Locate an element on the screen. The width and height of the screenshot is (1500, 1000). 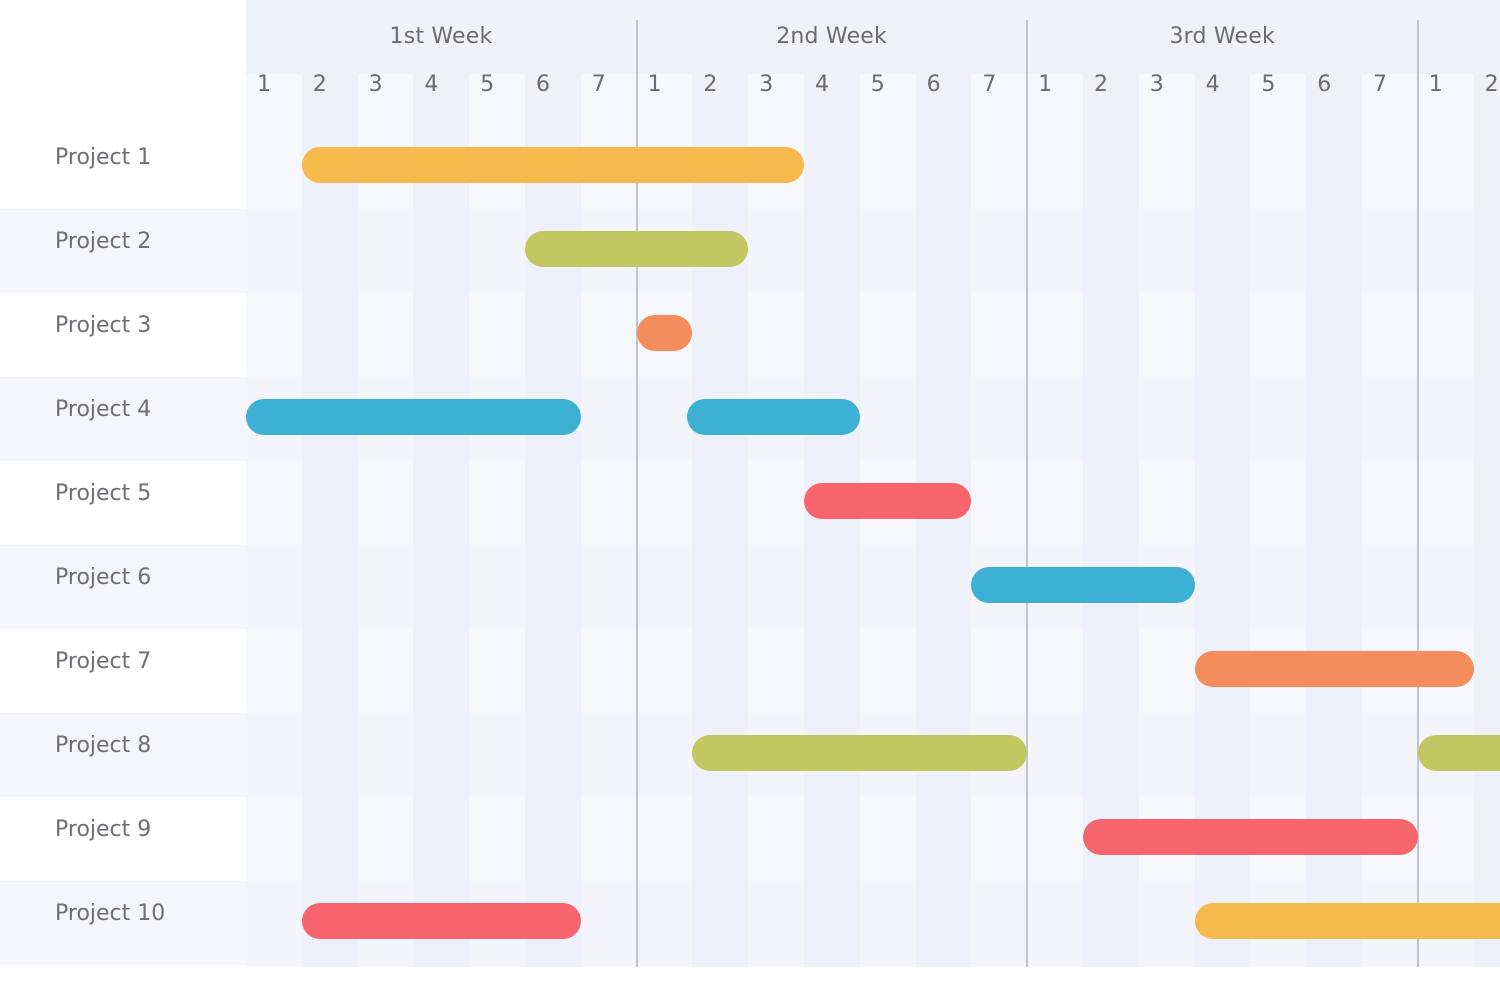
project-label: Project 5 is located at coordinates (103, 493).